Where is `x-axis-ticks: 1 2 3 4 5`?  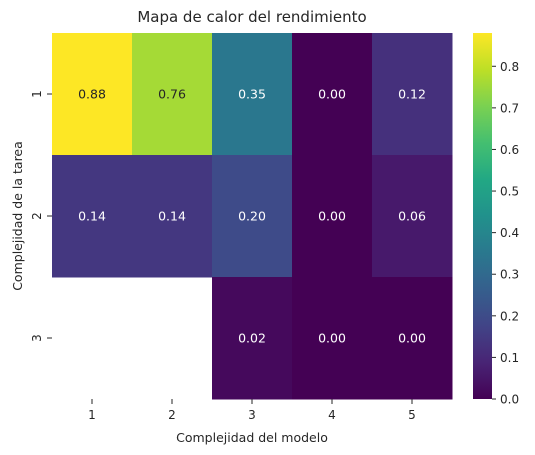
x-axis-ticks: 1 2 3 4 5 is located at coordinates (252, 410).